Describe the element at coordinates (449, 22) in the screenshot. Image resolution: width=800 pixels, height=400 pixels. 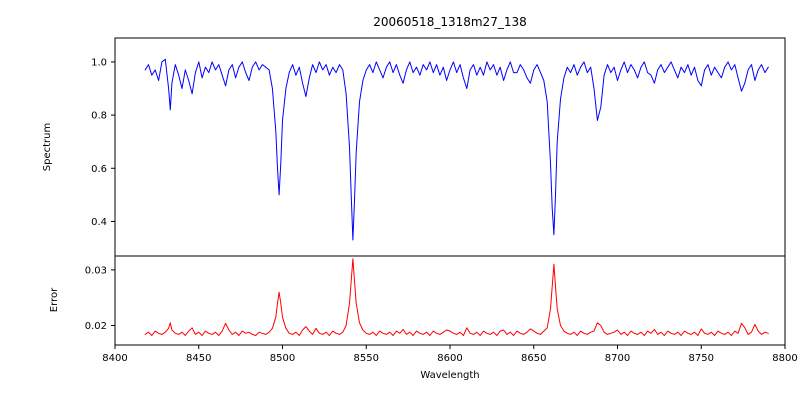
I see `chart-title: 20060518_1318m27_138` at that location.